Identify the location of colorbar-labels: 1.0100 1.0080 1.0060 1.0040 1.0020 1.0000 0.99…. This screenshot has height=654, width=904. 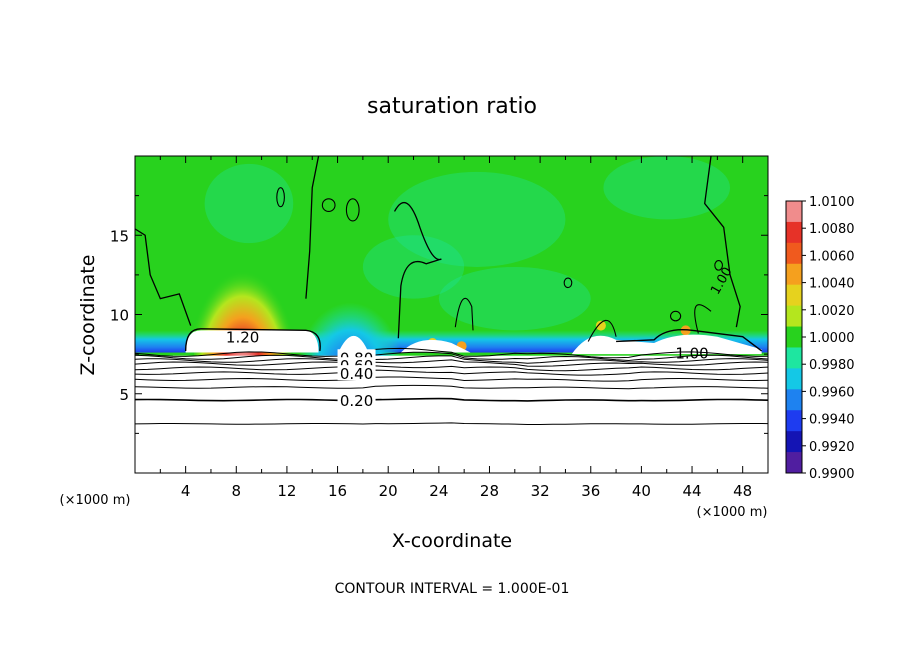
(828, 338).